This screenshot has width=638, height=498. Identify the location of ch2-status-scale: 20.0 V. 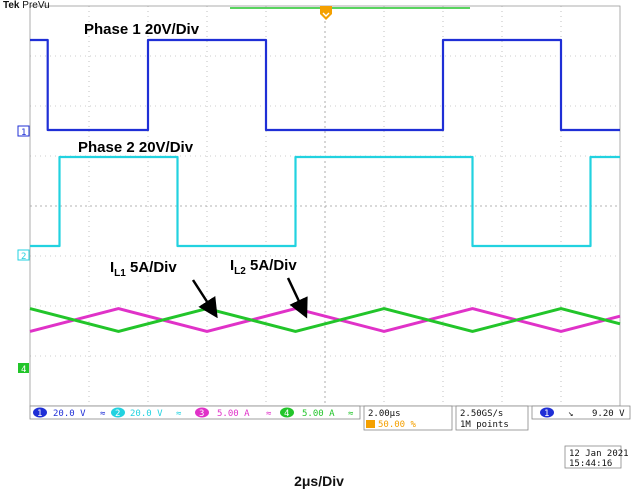
(146, 414).